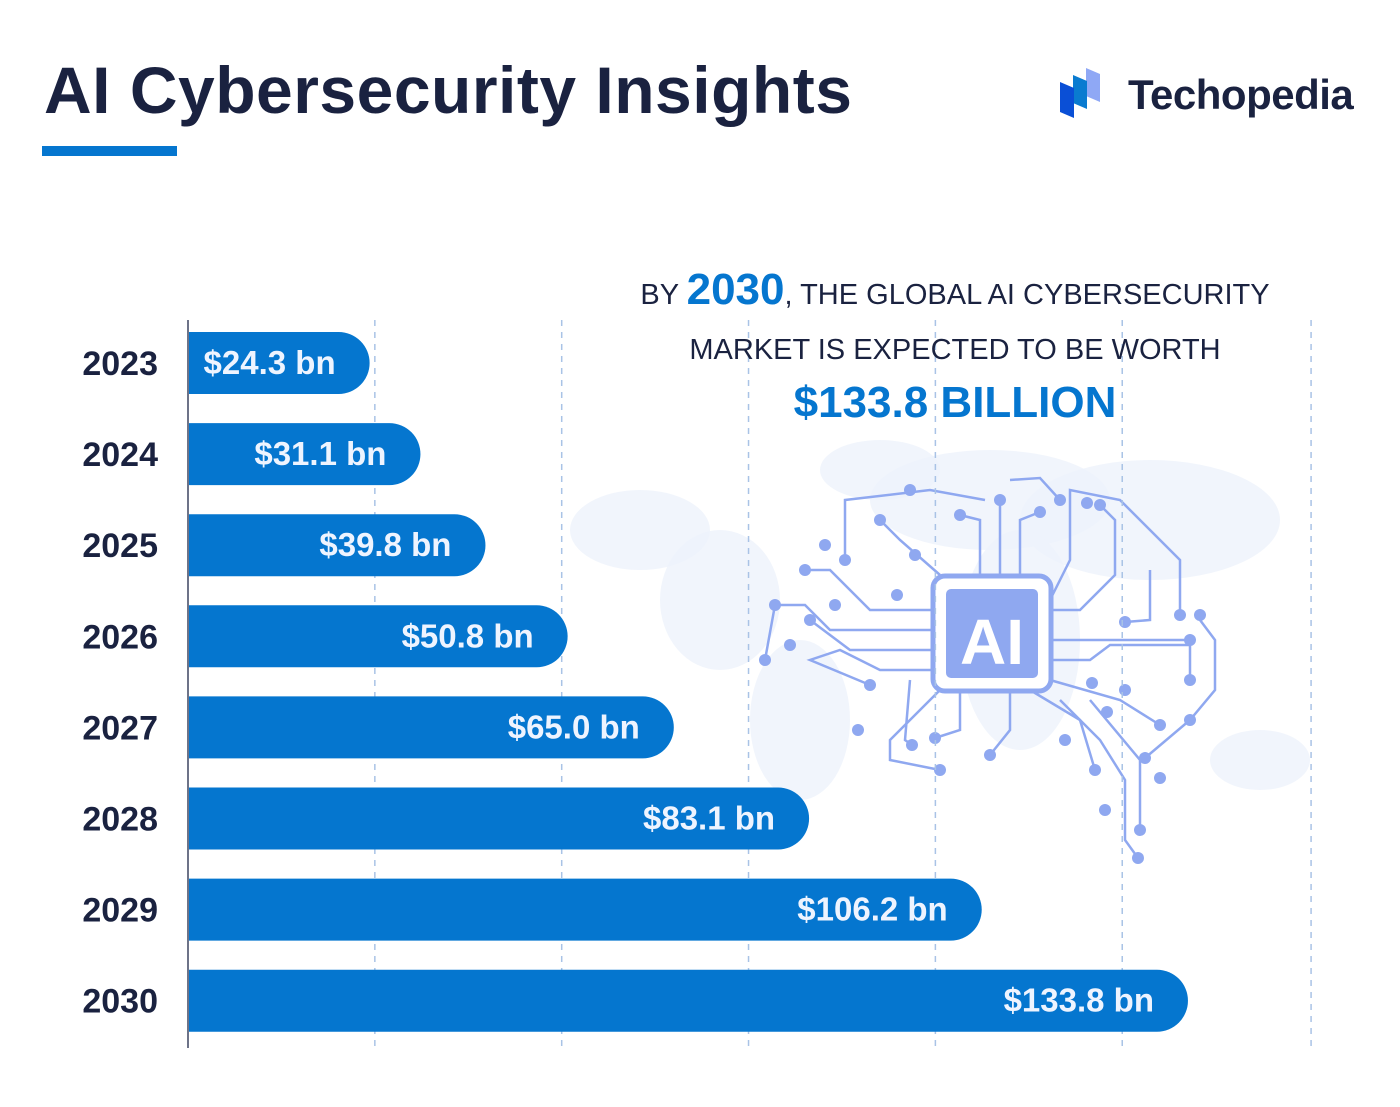 This screenshot has height=1107, width=1400. What do you see at coordinates (735, 289) in the screenshot?
I see `headline-year: 2030` at bounding box center [735, 289].